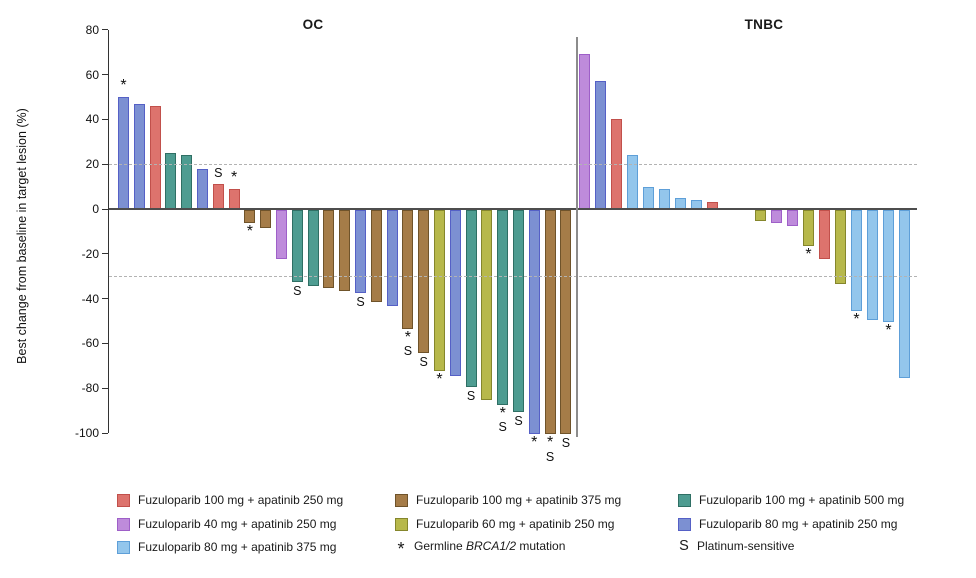  I want to click on legend-item-fuz80-apa250: Fuzuloparib 80 mg + apatinib 250 mg, so click(787, 524).